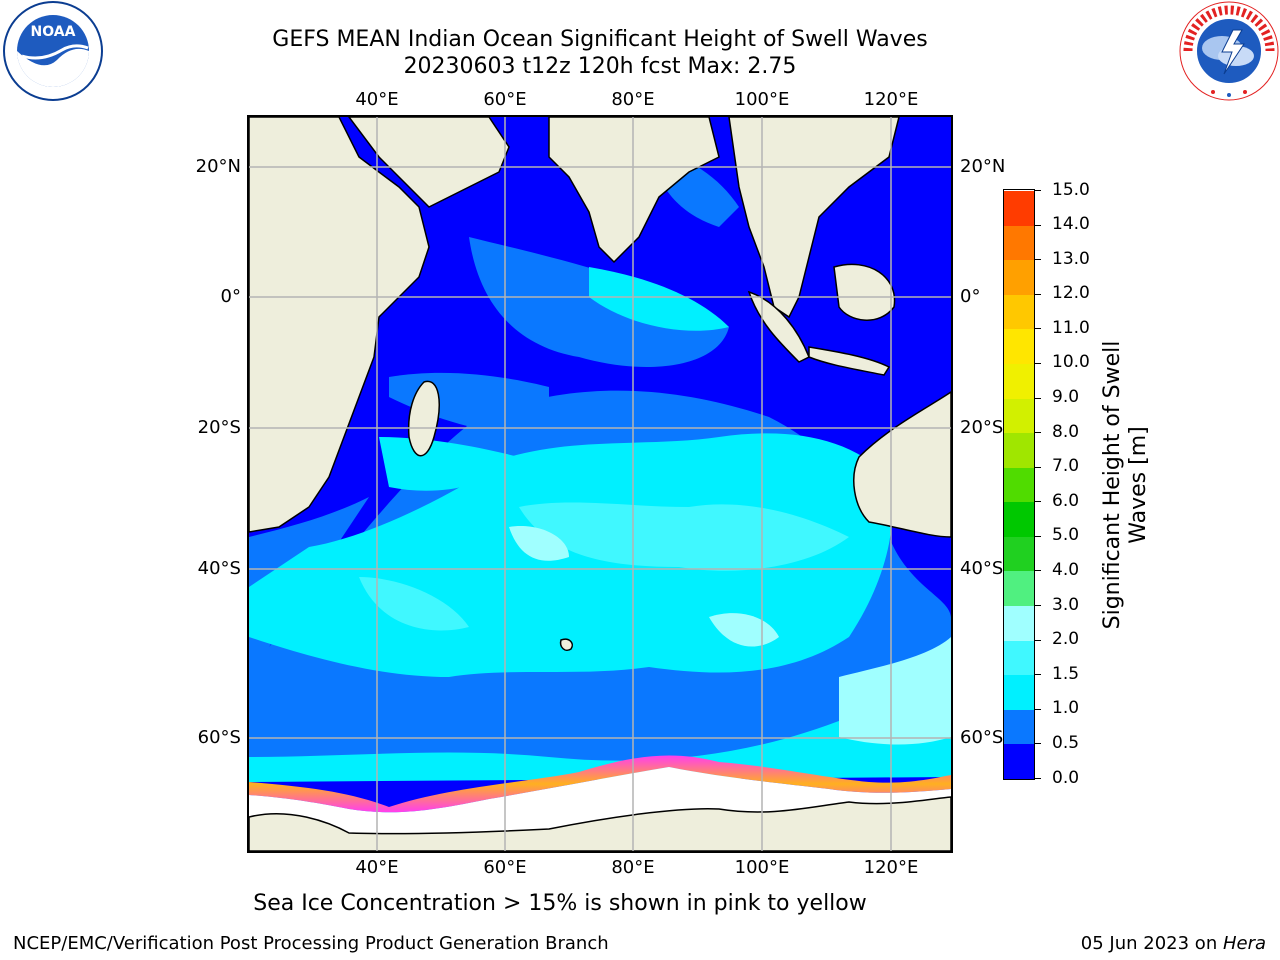  Describe the element at coordinates (970, 296) in the screenshot. I see `lat-label-right-0: 0°` at that location.